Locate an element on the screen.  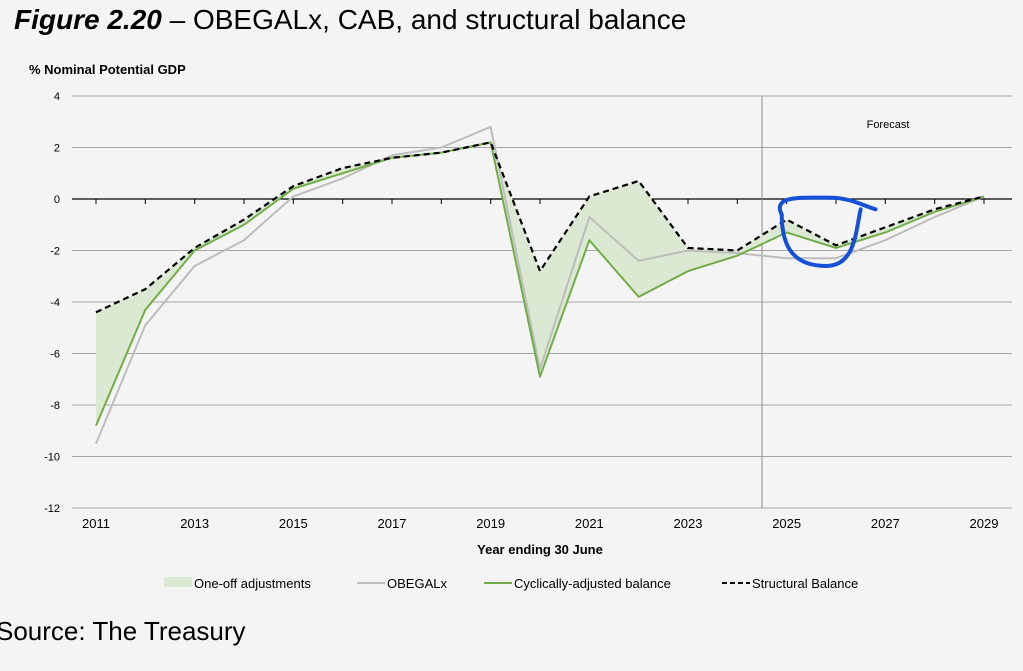
x-tick-label: 2015 is located at coordinates (293, 523).